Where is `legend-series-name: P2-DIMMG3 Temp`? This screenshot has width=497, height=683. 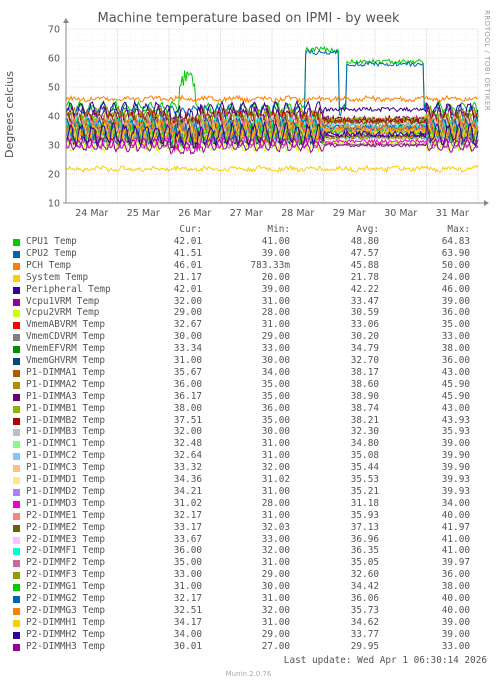 legend-series-name: P2-DIMMG3 Temp is located at coordinates (66, 610).